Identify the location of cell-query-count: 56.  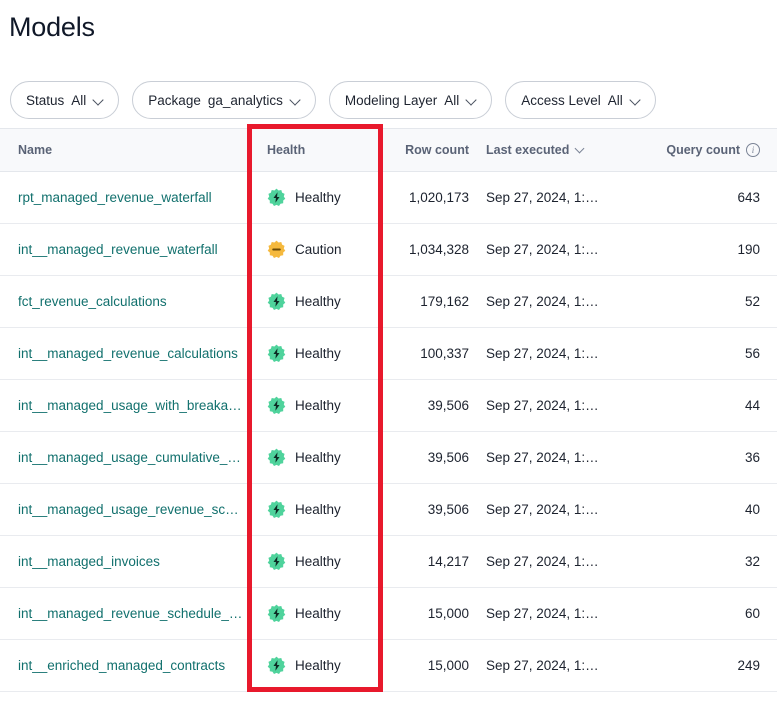
(713, 353).